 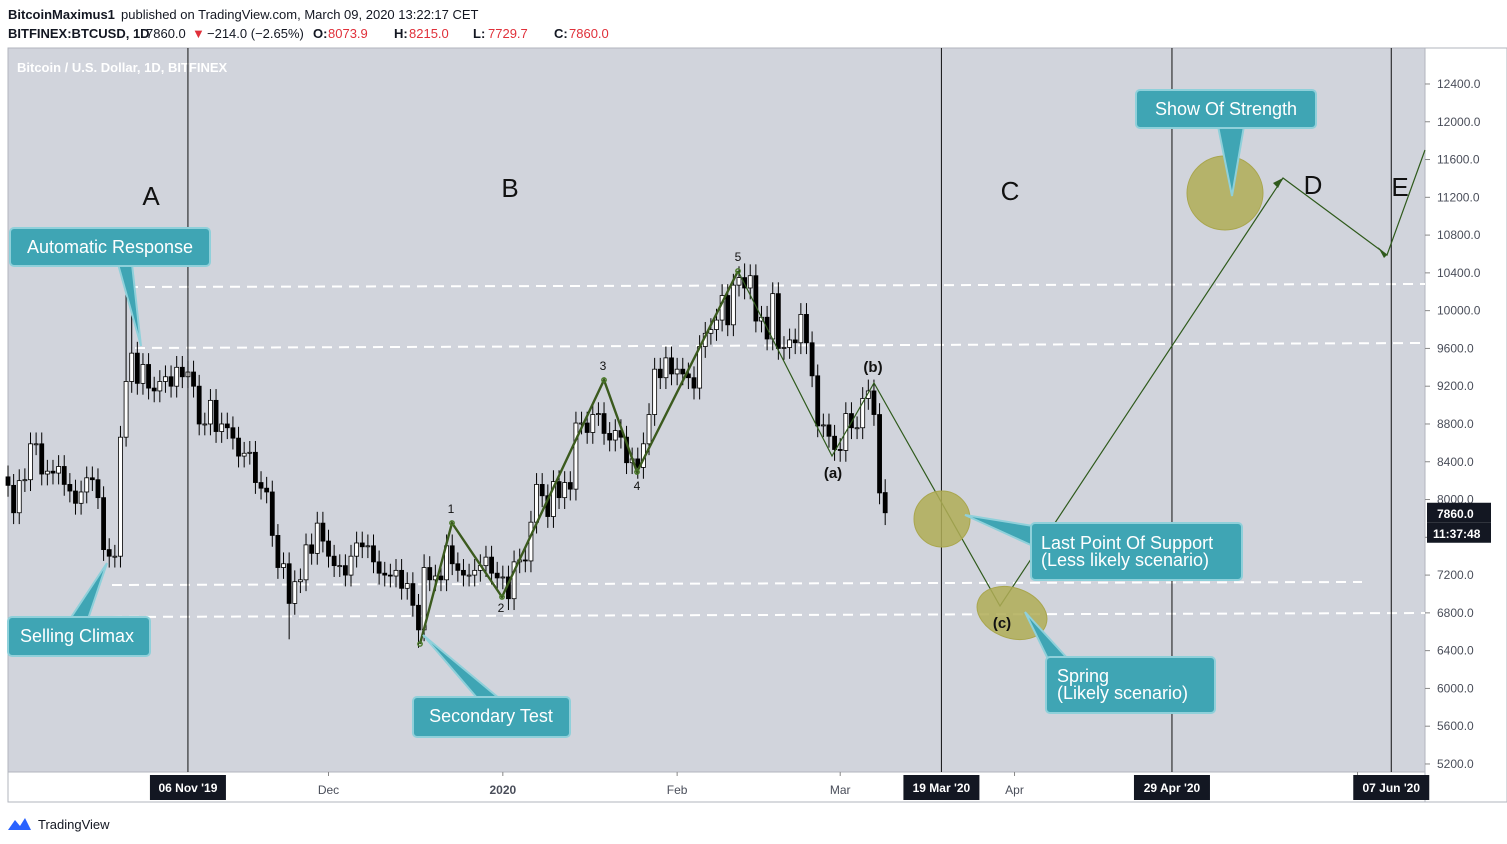 I want to click on wave-label: (c), so click(x=1002, y=623).